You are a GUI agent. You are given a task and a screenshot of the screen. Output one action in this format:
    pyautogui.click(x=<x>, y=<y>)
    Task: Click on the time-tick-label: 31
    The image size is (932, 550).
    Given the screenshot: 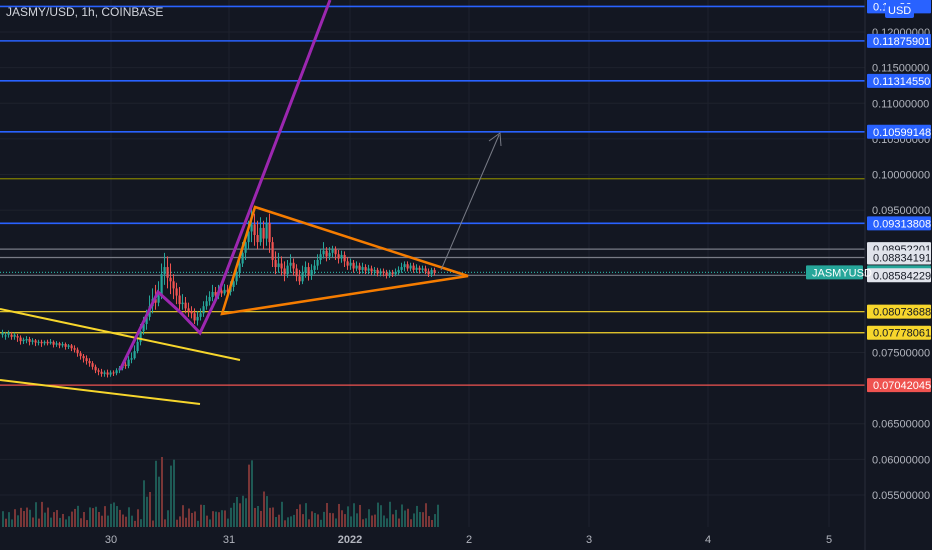 What is the action you would take?
    pyautogui.click(x=229, y=540)
    